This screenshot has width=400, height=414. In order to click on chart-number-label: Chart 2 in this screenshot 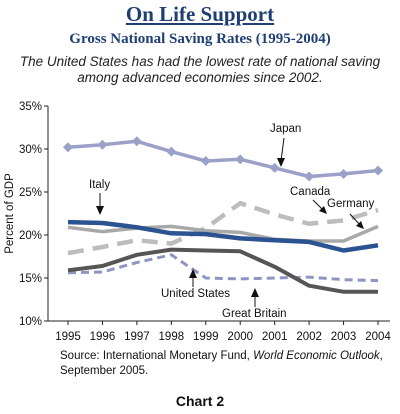, I will do `click(200, 401)`.